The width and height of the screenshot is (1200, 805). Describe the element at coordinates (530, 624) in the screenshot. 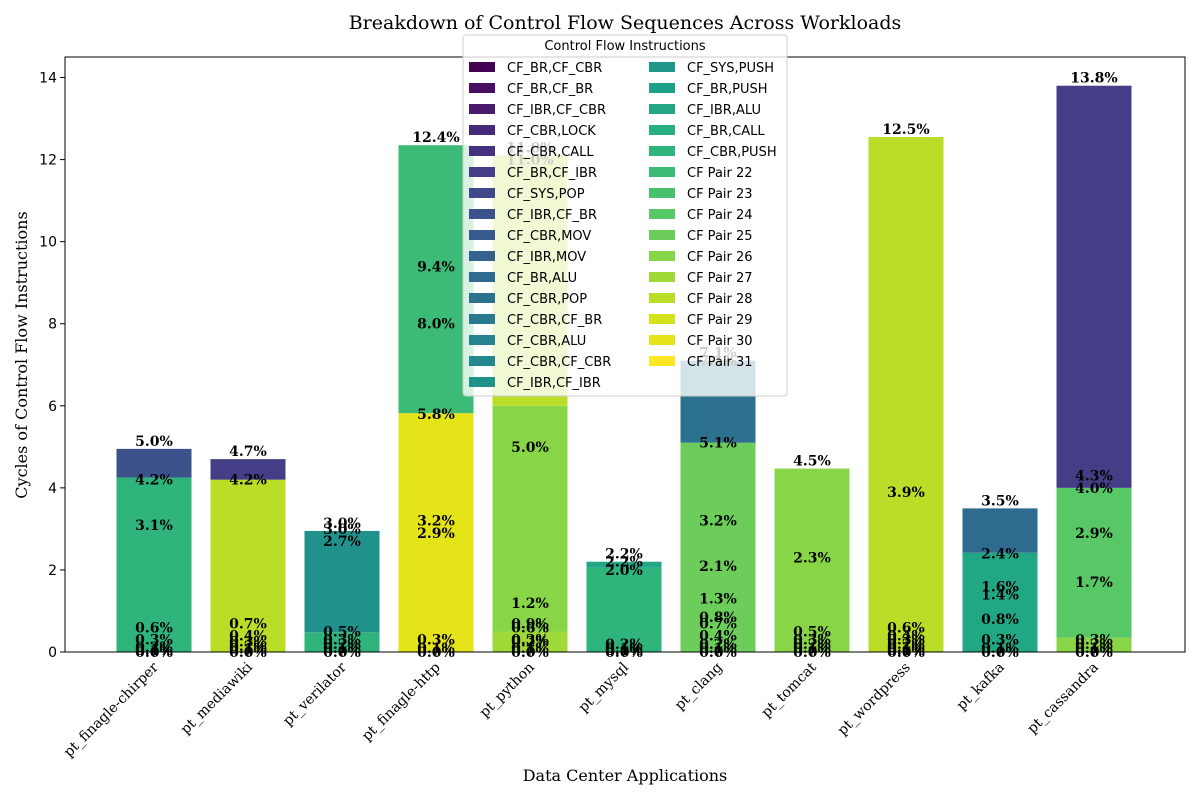

I see `data-label: 0.9%` at that location.